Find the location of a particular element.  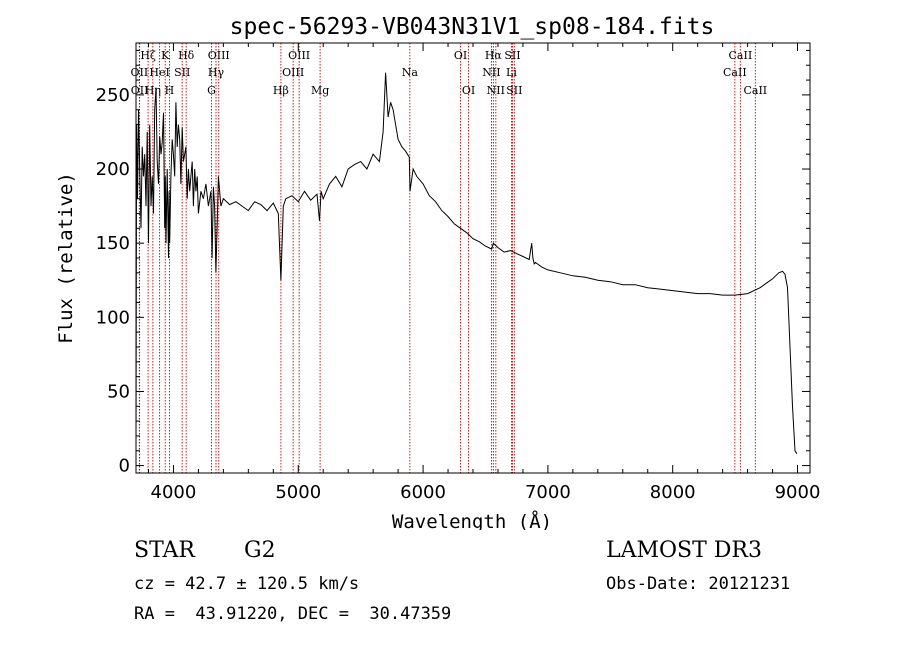

line-marker-label: Hη is located at coordinates (153, 90).